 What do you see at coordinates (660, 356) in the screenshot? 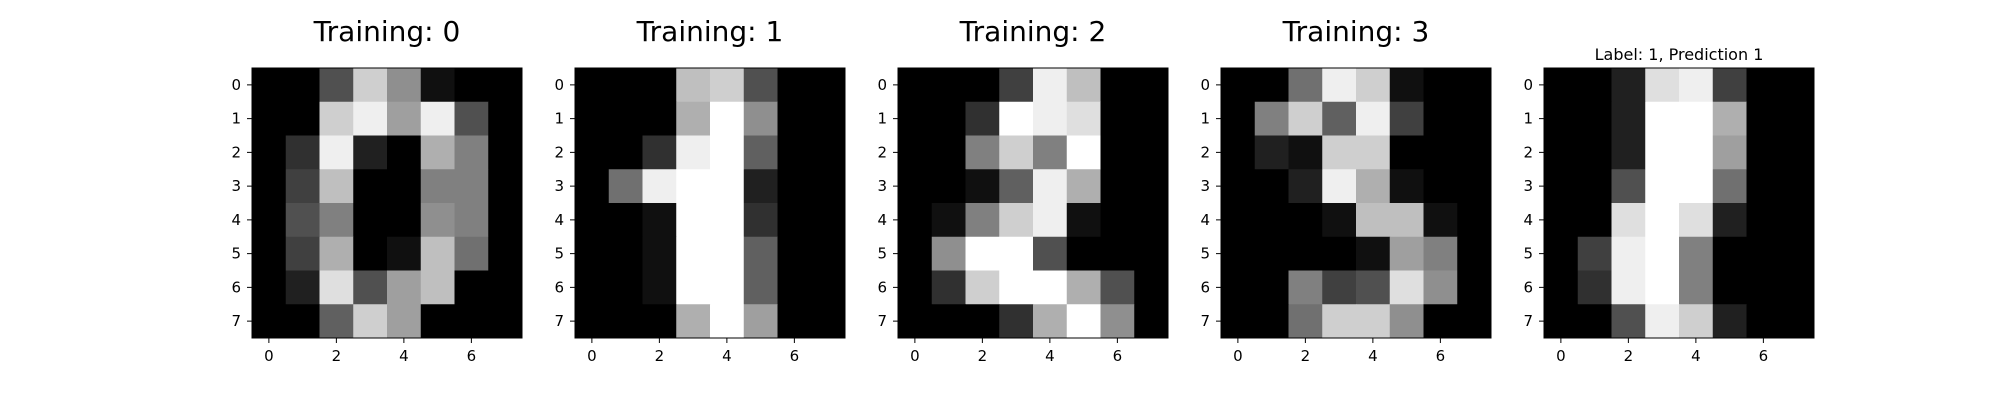
I see `x-tick-label: 2` at bounding box center [660, 356].